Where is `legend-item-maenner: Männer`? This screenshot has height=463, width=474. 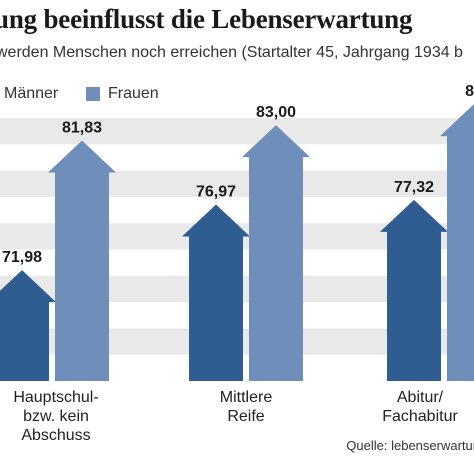
legend-item-maenner: Männer is located at coordinates (29, 93).